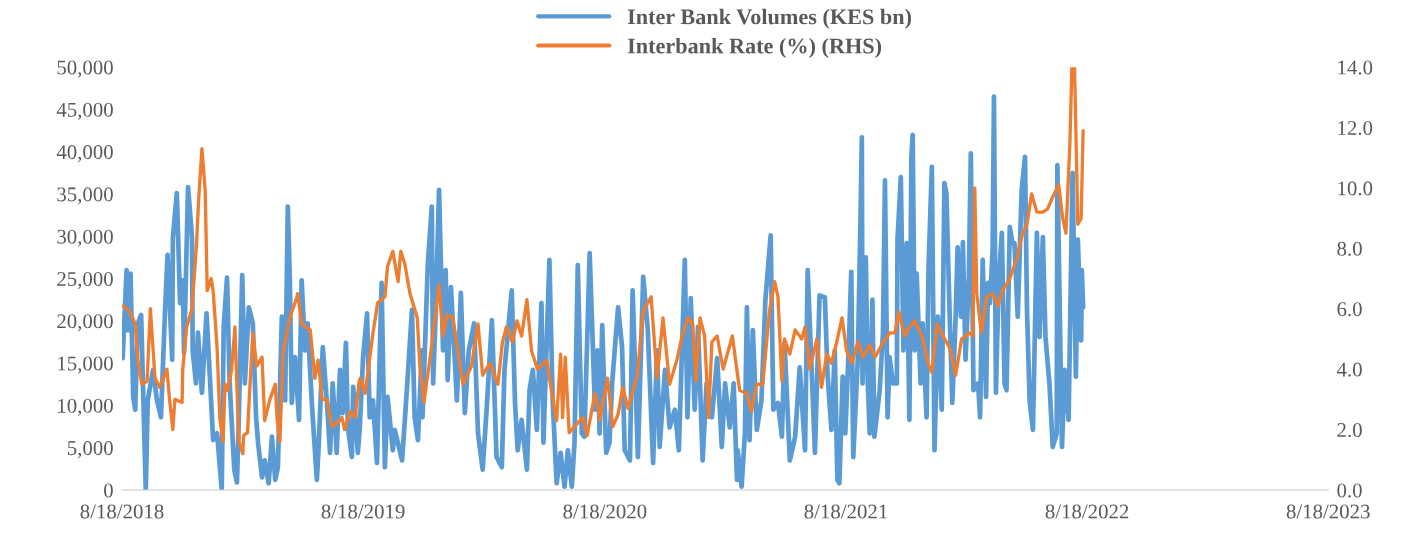 The height and width of the screenshot is (537, 1407). What do you see at coordinates (1349, 248) in the screenshot?
I see `y2-tick-label: 8.0` at bounding box center [1349, 248].